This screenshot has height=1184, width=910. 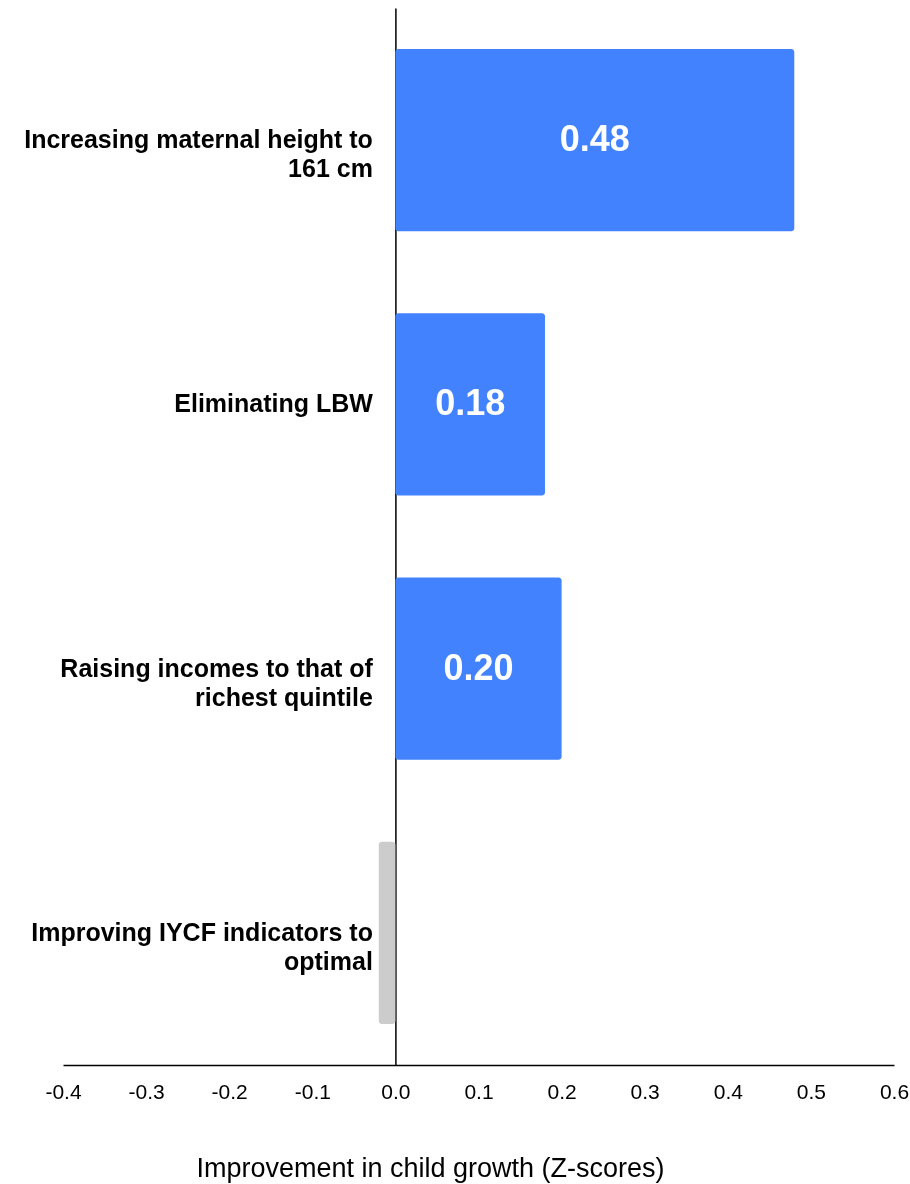 I want to click on data-label: 0.48, so click(x=594, y=139).